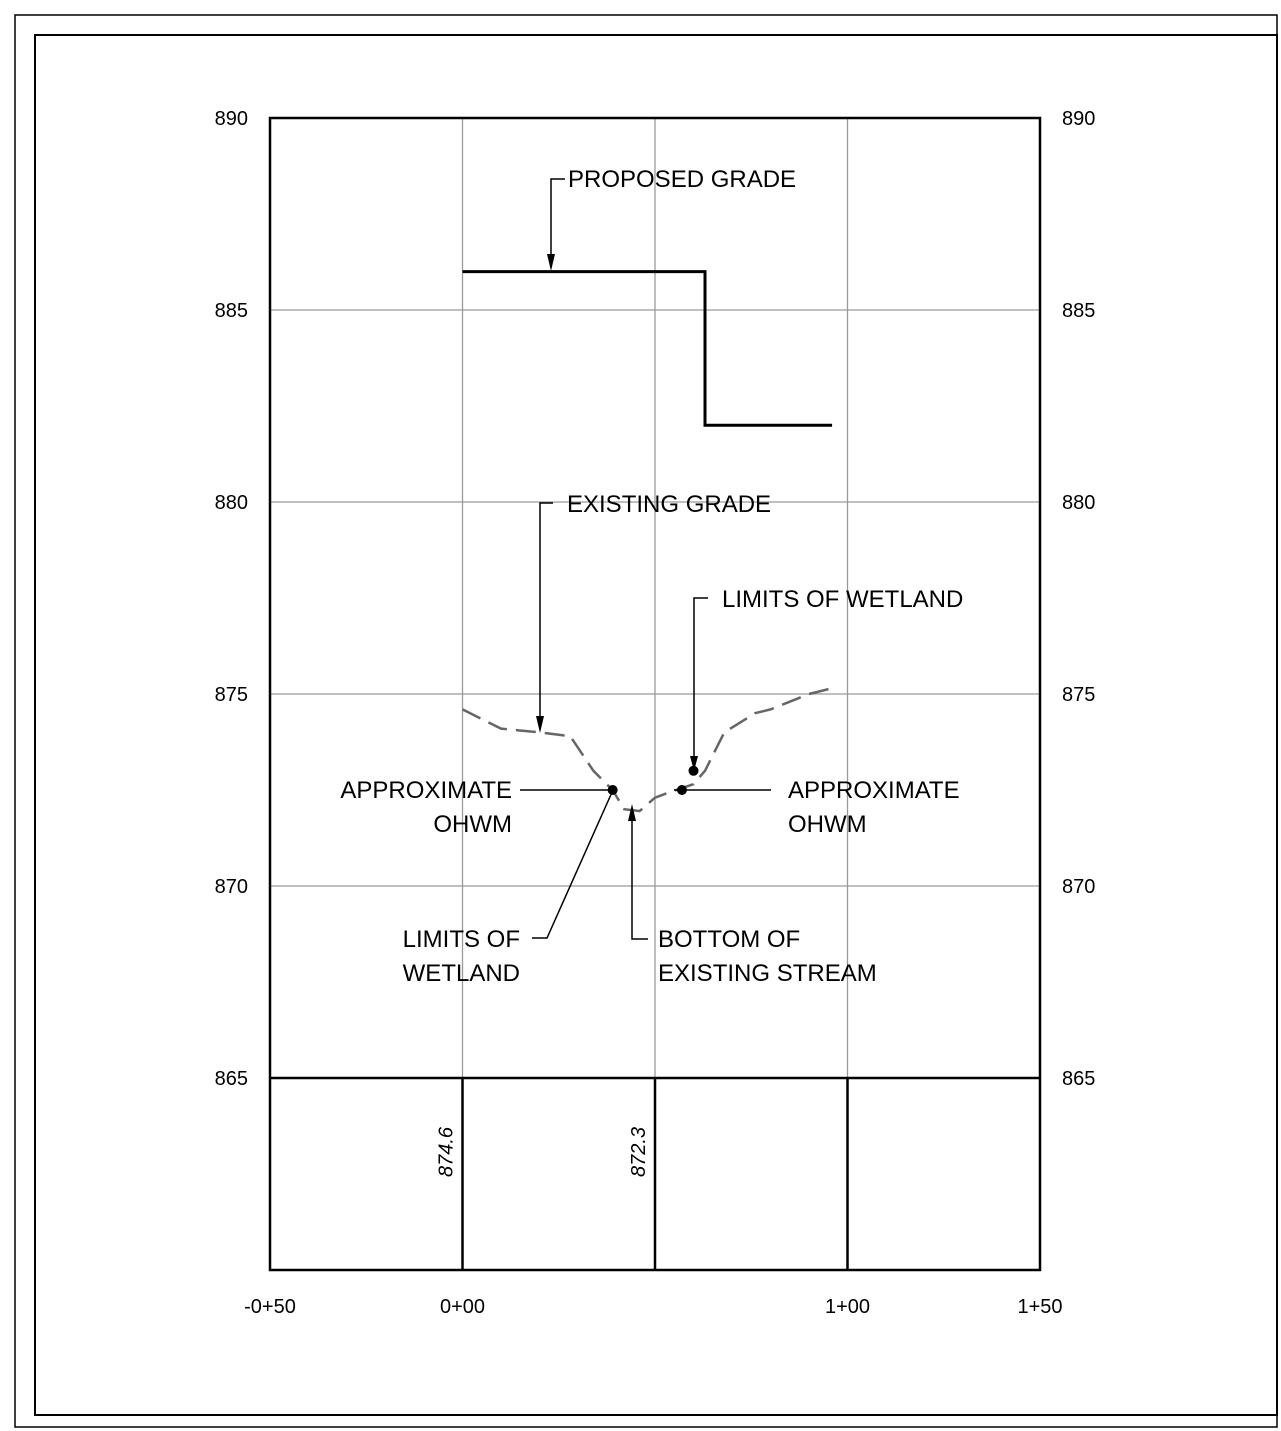 The width and height of the screenshot is (1281, 1431). Describe the element at coordinates (767, 973) in the screenshot. I see `bottom-stream-label-line2: EXISTING STREAM` at that location.